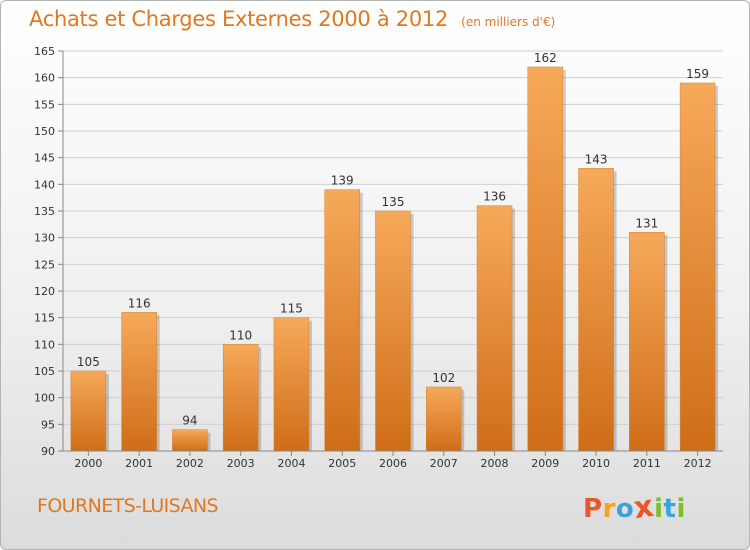 This screenshot has height=550, width=750. What do you see at coordinates (128, 506) in the screenshot?
I see `place-name: FOURNETS-LUISANS` at bounding box center [128, 506].